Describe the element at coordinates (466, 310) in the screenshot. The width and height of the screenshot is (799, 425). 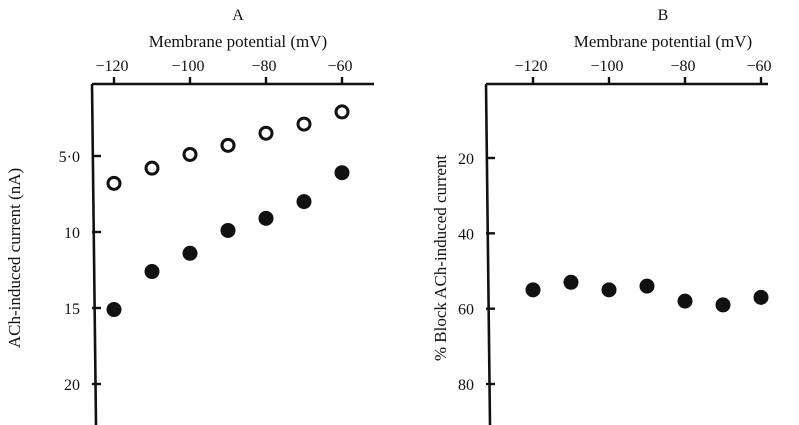
I see `y-tick-label: 60` at that location.